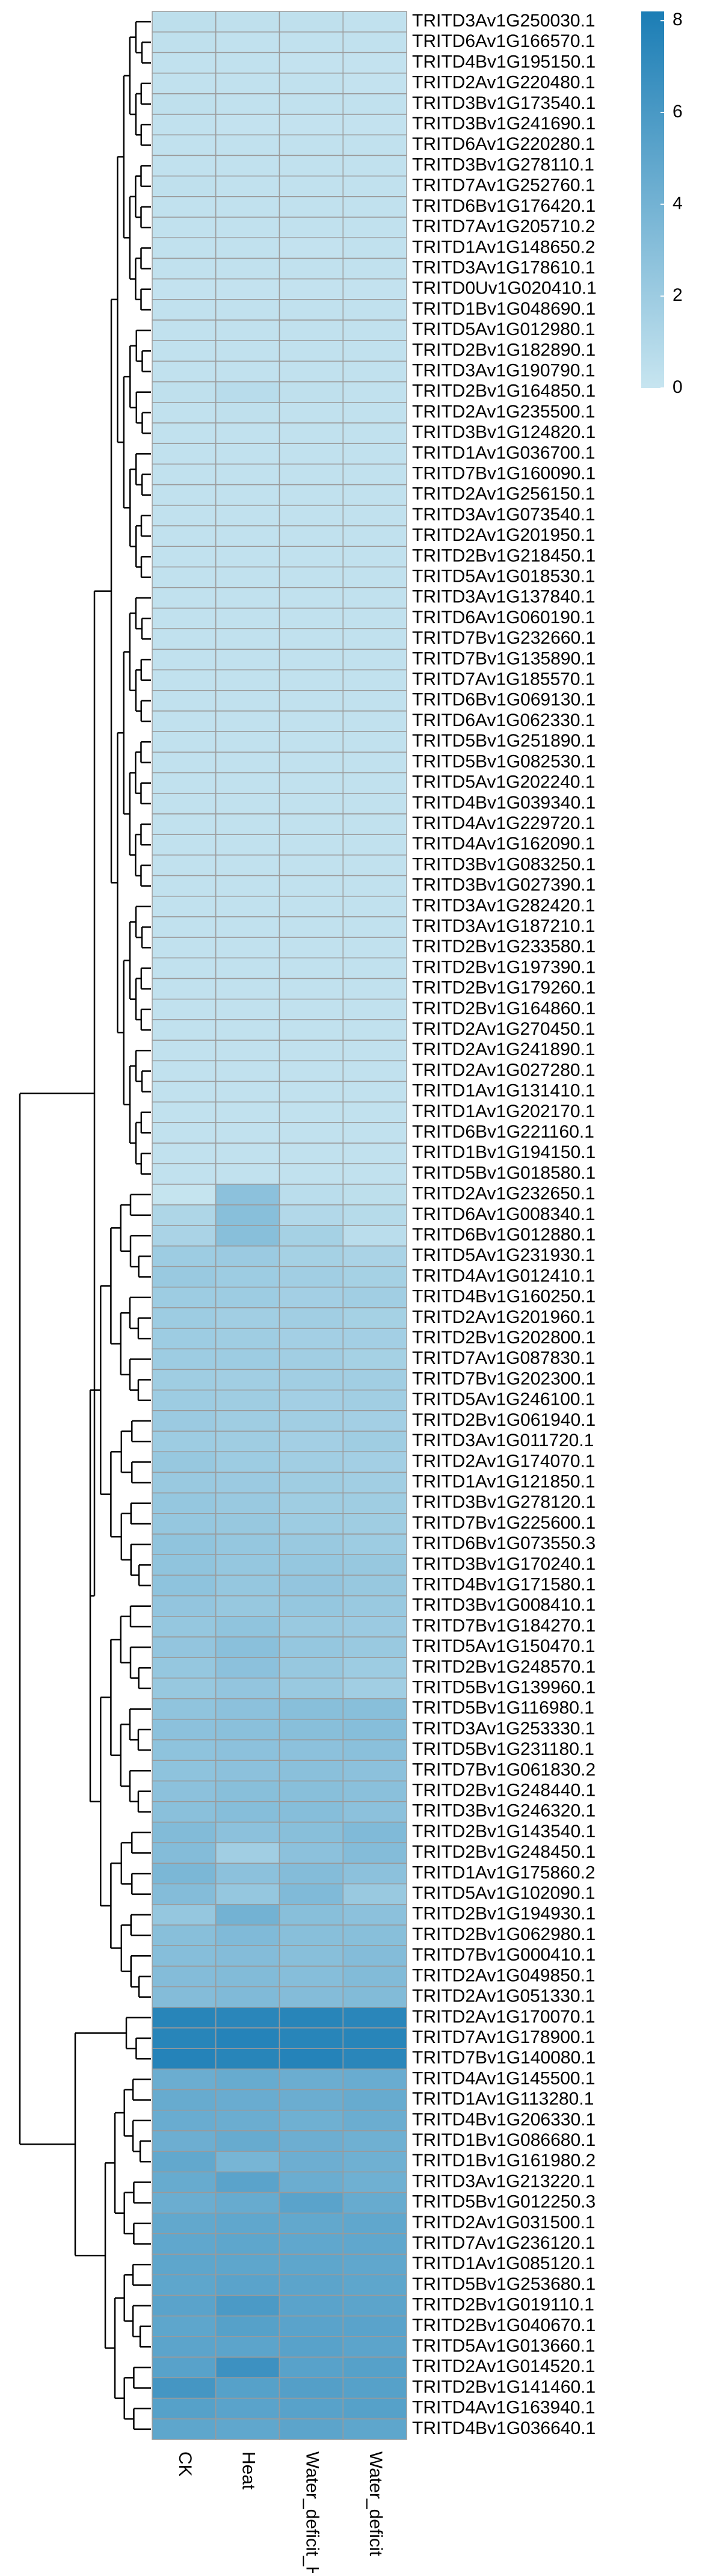  What do you see at coordinates (503, 2305) in the screenshot?
I see `row-label: TRITD2Bv1G019110.1` at bounding box center [503, 2305].